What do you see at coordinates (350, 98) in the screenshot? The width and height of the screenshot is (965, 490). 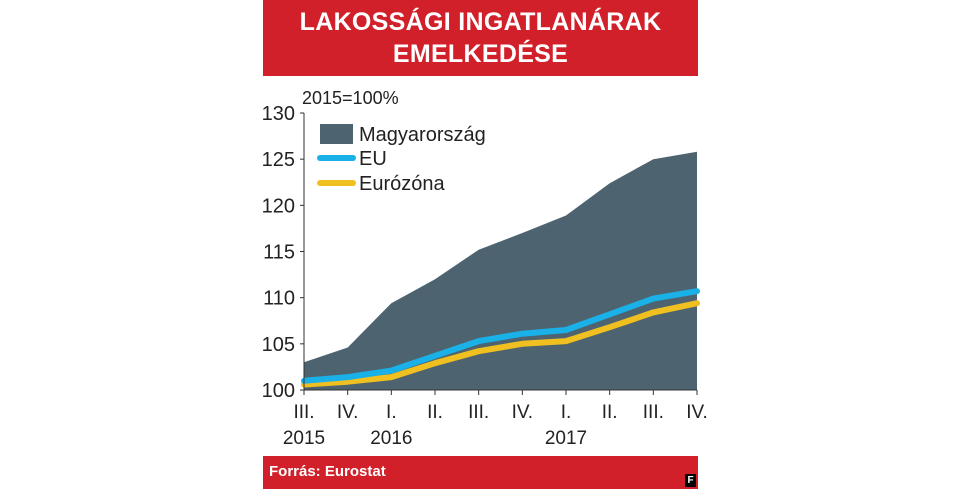 I see `unit-label: 2015=100%` at bounding box center [350, 98].